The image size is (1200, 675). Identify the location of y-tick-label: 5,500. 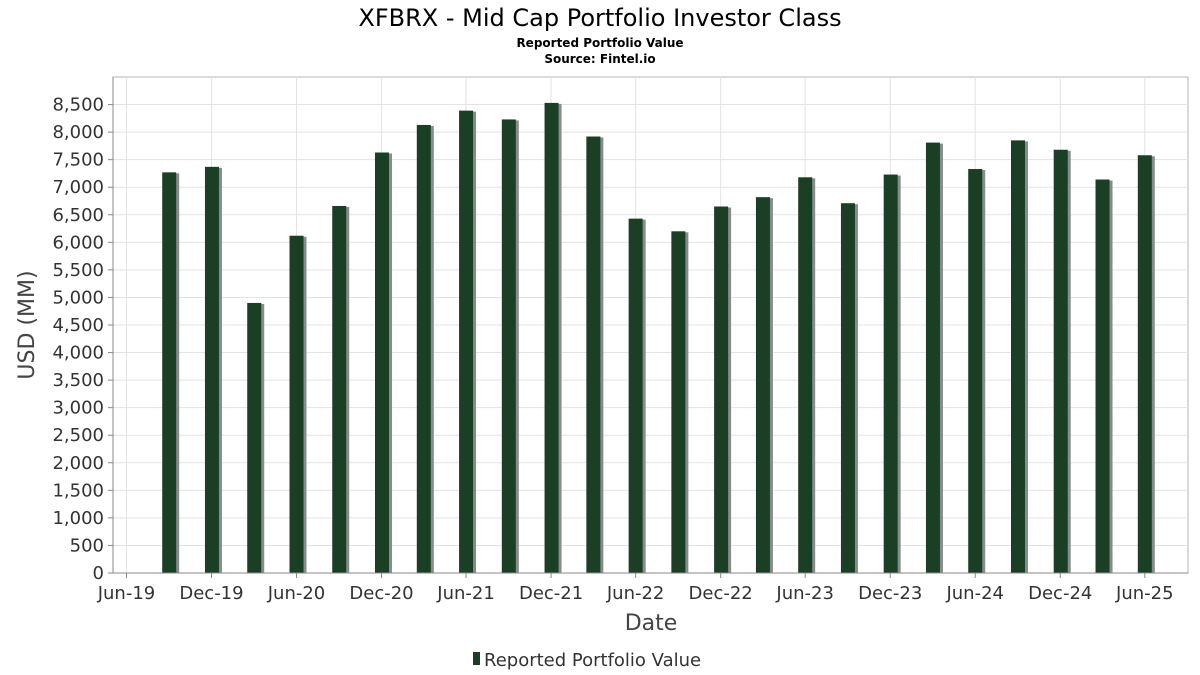
(78, 270).